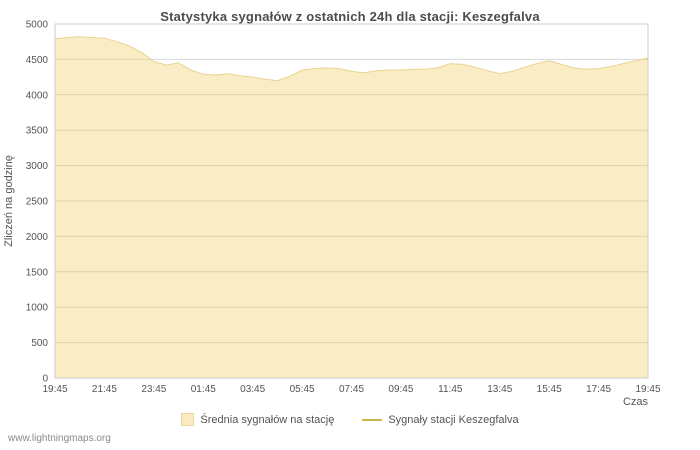  I want to click on y-tick-label: 1500, so click(37, 272).